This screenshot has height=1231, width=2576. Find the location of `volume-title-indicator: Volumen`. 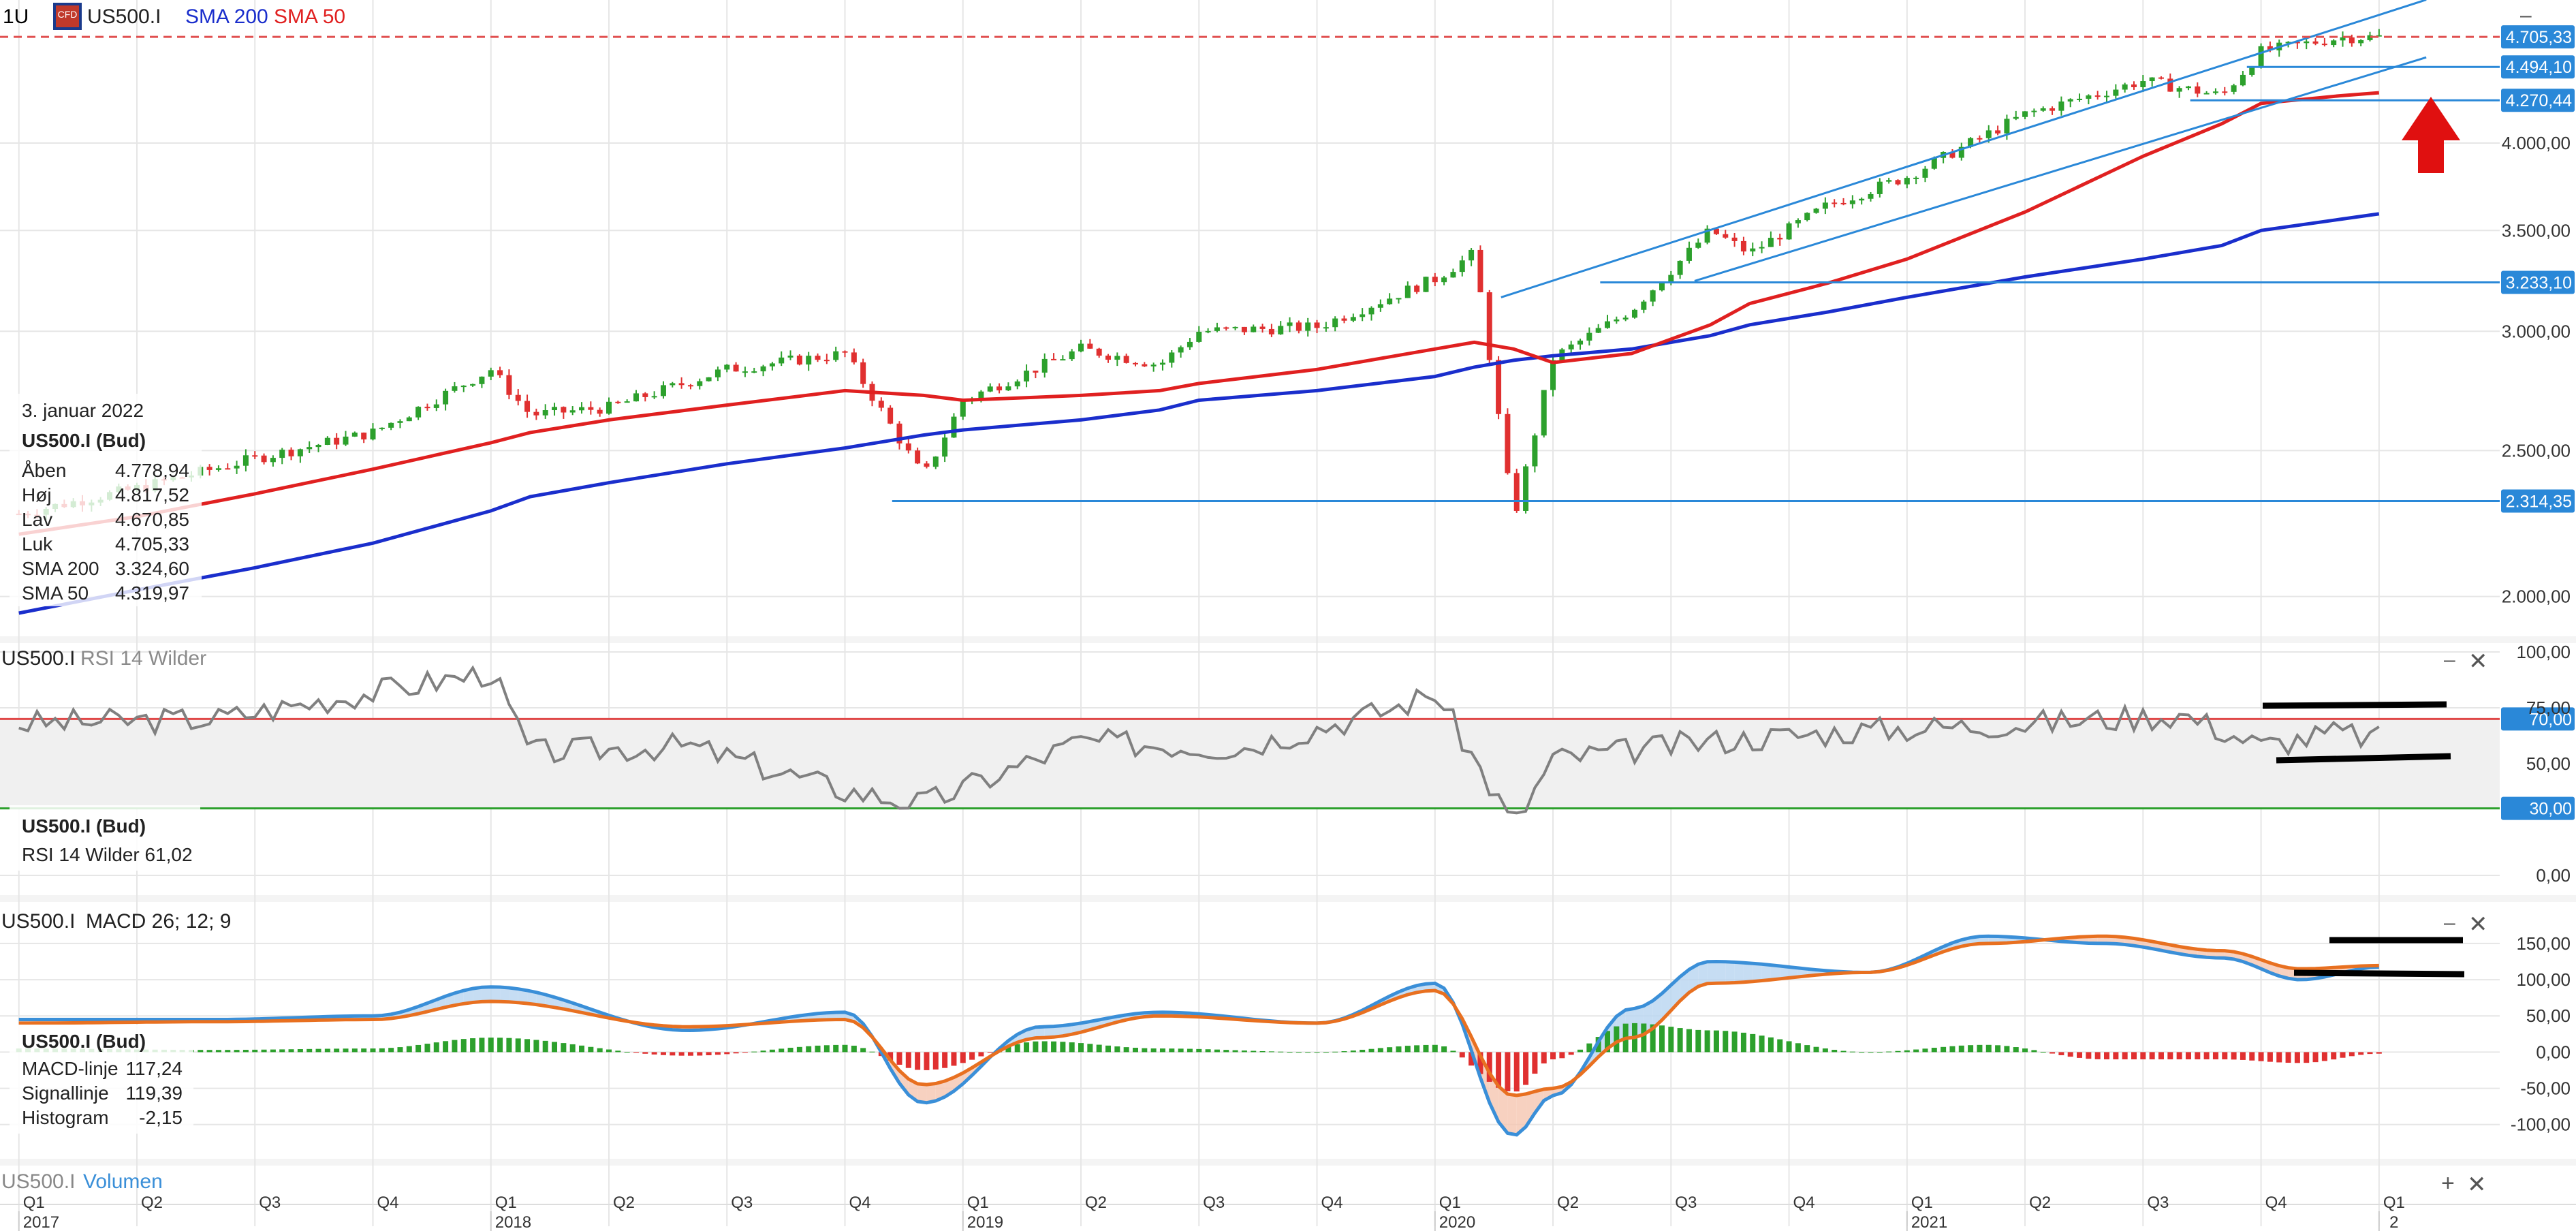

volume-title-indicator: Volumen is located at coordinates (123, 1181).